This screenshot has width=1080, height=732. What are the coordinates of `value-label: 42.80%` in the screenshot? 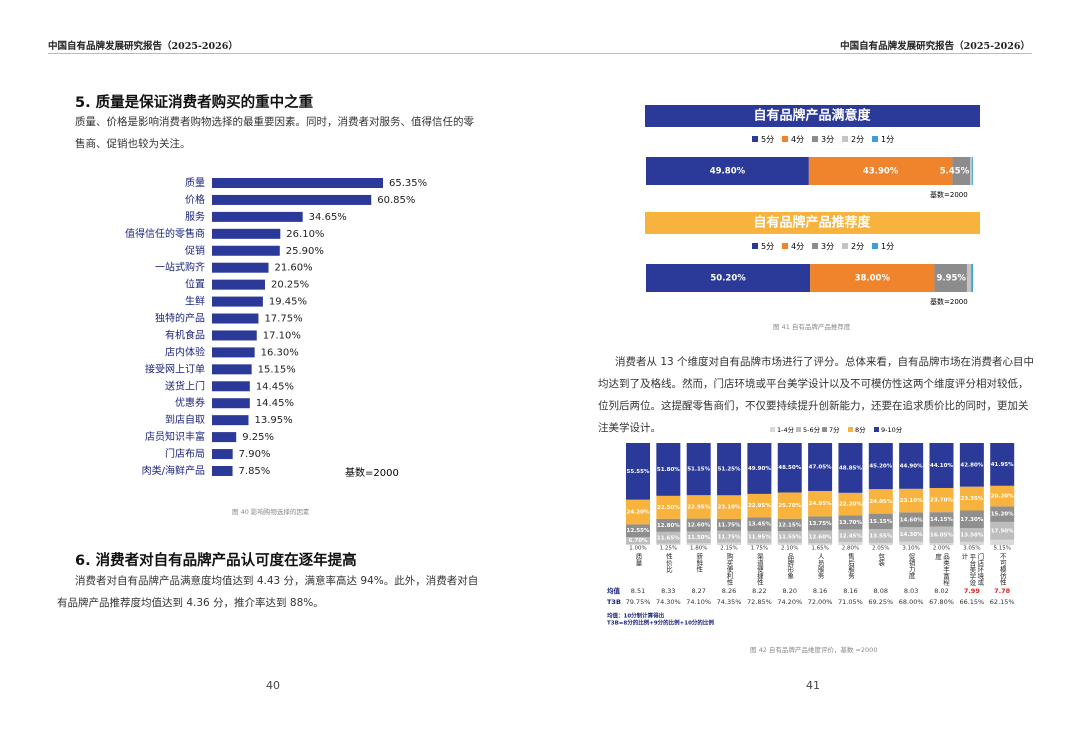 It's located at (971, 465).